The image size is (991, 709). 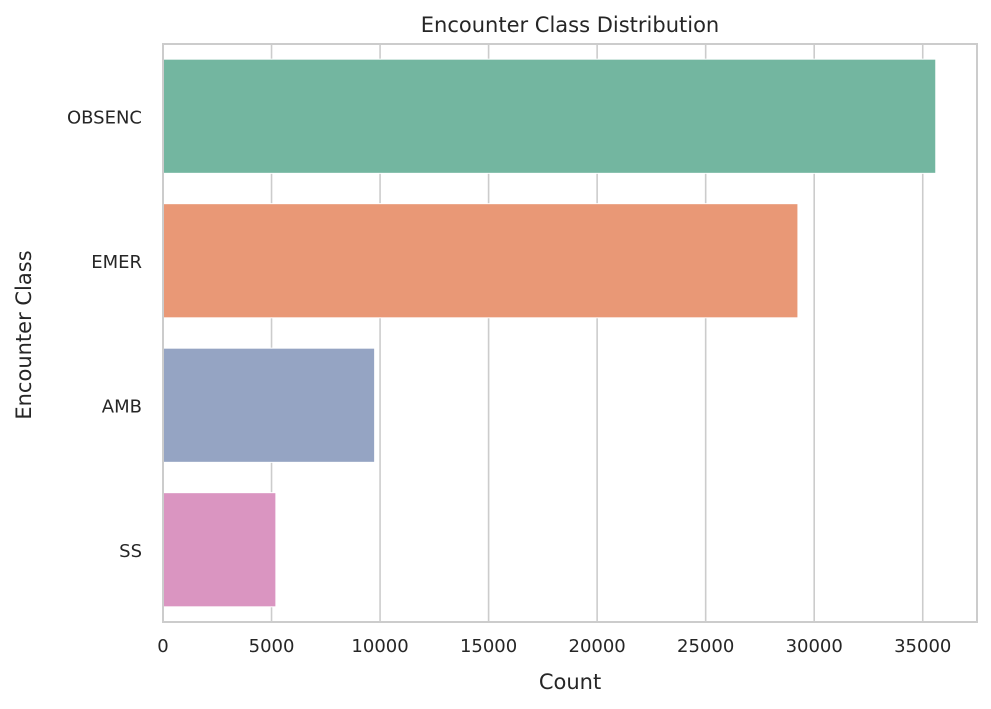 I want to click on bar-amb, so click(x=269, y=405).